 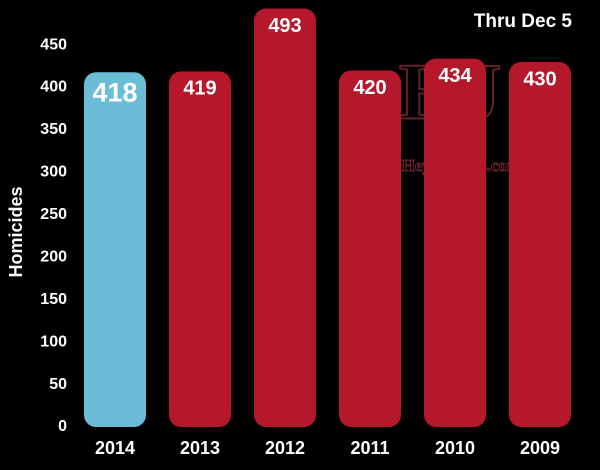 What do you see at coordinates (539, 79) in the screenshot?
I see `value-label: 430` at bounding box center [539, 79].